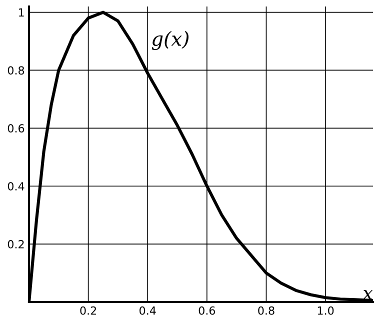 The height and width of the screenshot is (323, 382). Describe the element at coordinates (16, 70) in the screenshot. I see `y-tick-label: 0.8` at that location.